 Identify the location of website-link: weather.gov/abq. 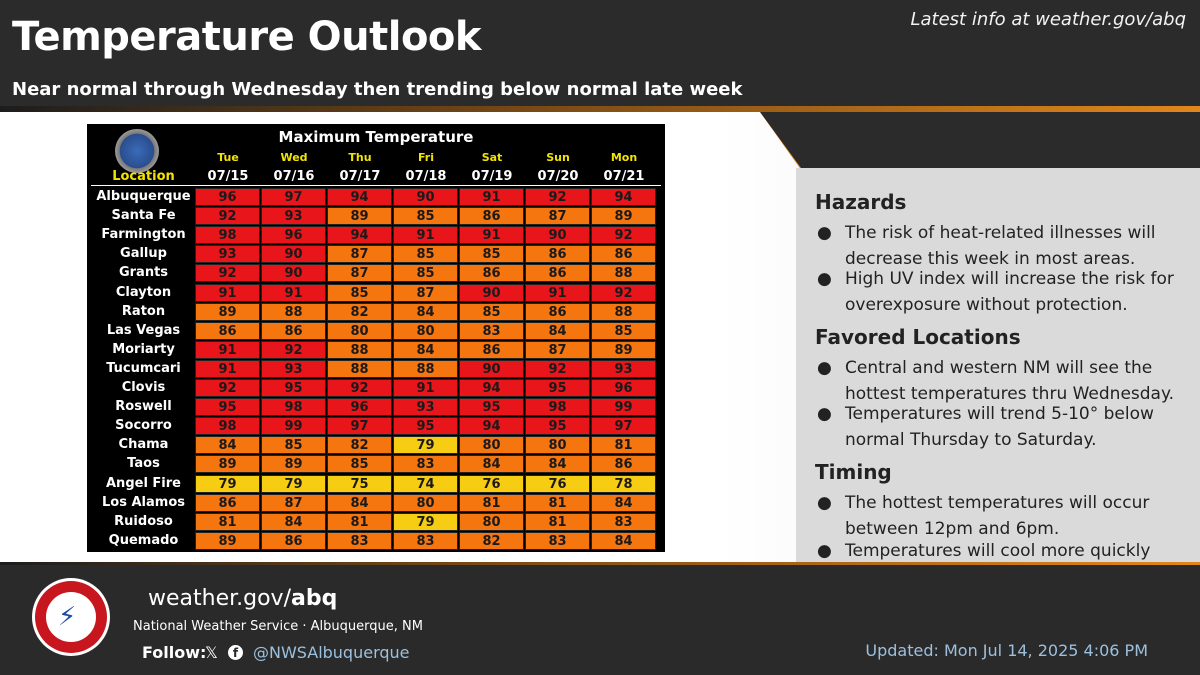
(243, 598).